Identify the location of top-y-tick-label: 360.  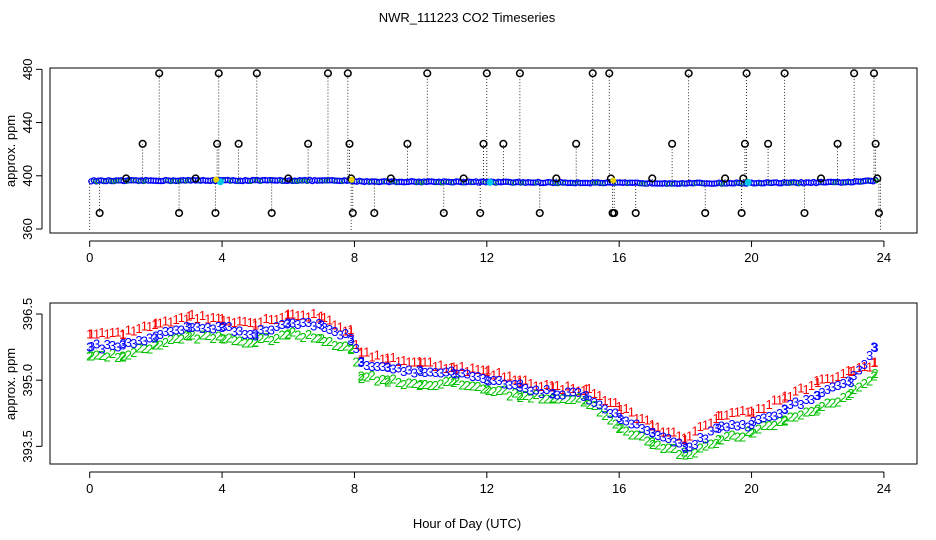
(27, 229).